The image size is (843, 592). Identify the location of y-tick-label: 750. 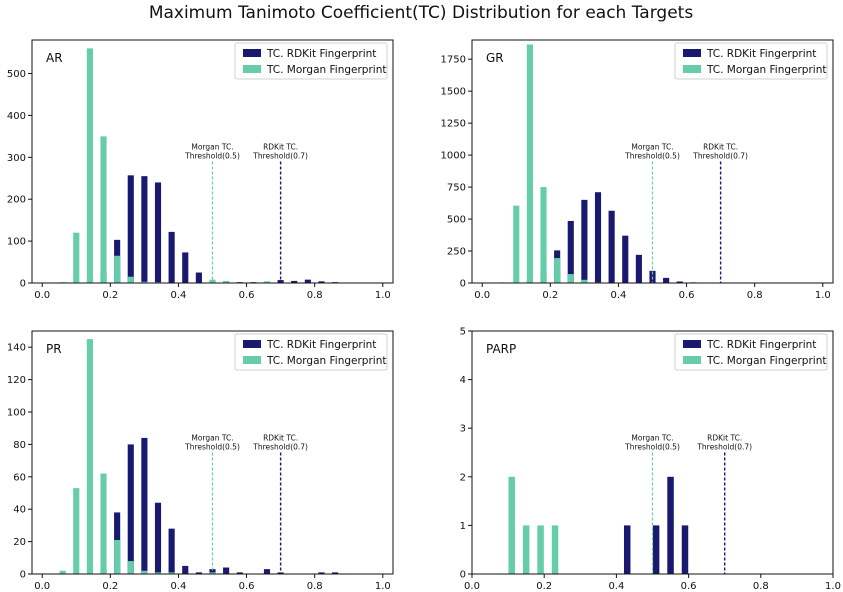
(456, 188).